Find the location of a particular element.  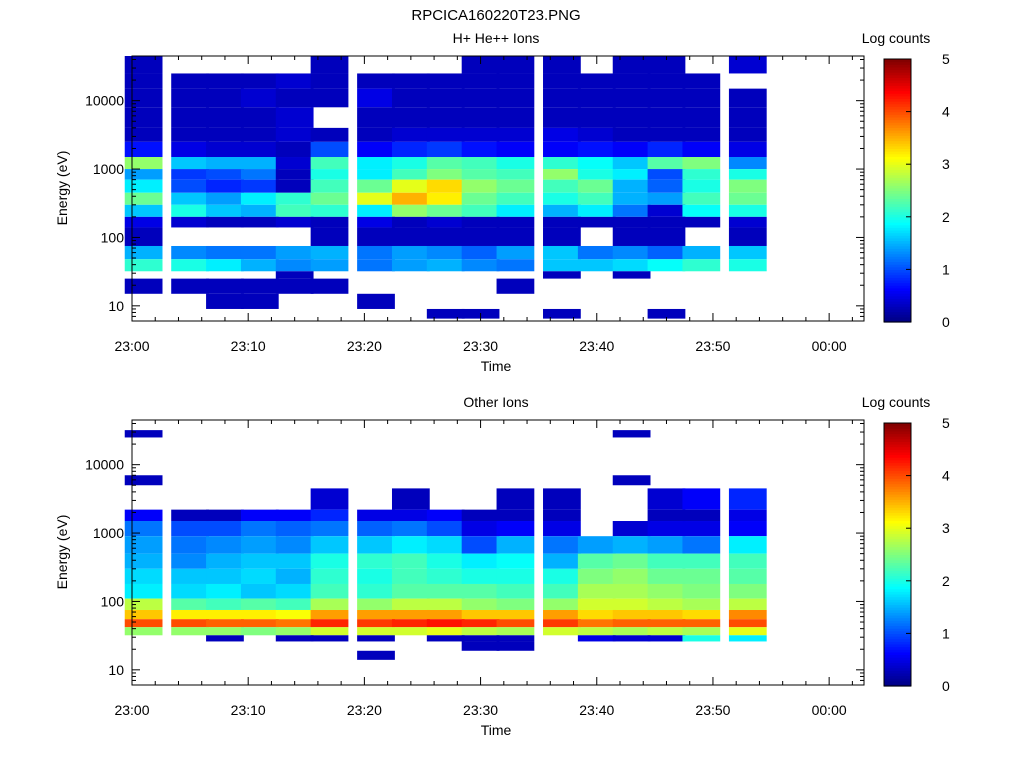

y-tick-label: 10000 is located at coordinates (104, 465).